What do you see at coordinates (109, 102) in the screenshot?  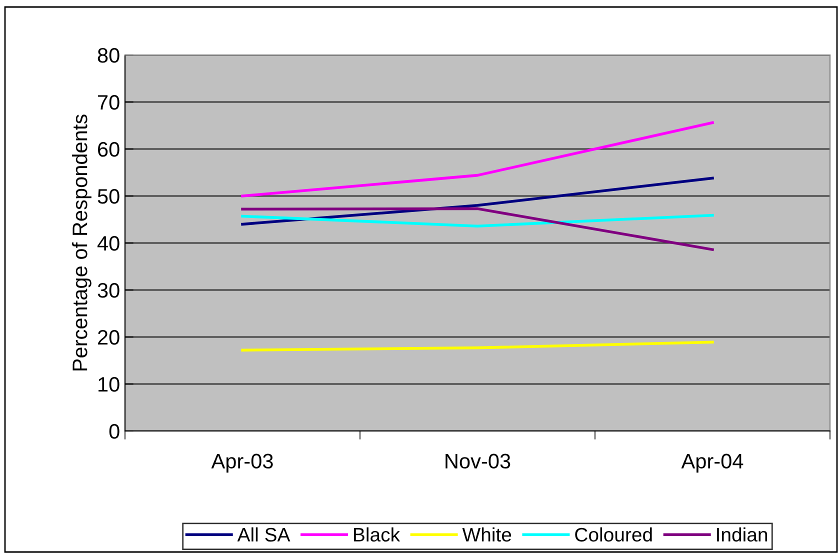 I see `y-tick-label: 70` at bounding box center [109, 102].